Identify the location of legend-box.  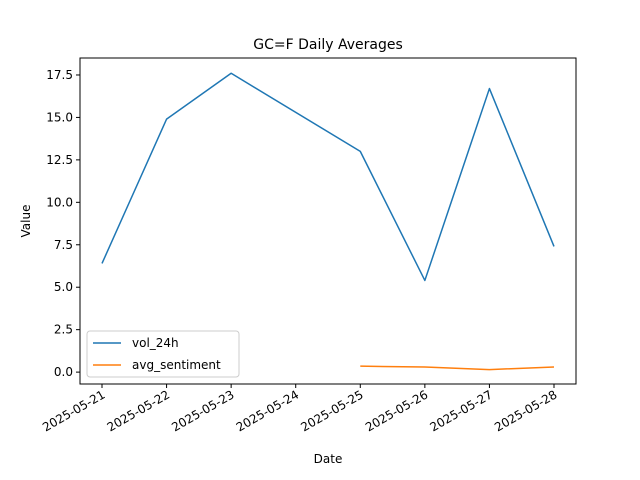
(163, 354).